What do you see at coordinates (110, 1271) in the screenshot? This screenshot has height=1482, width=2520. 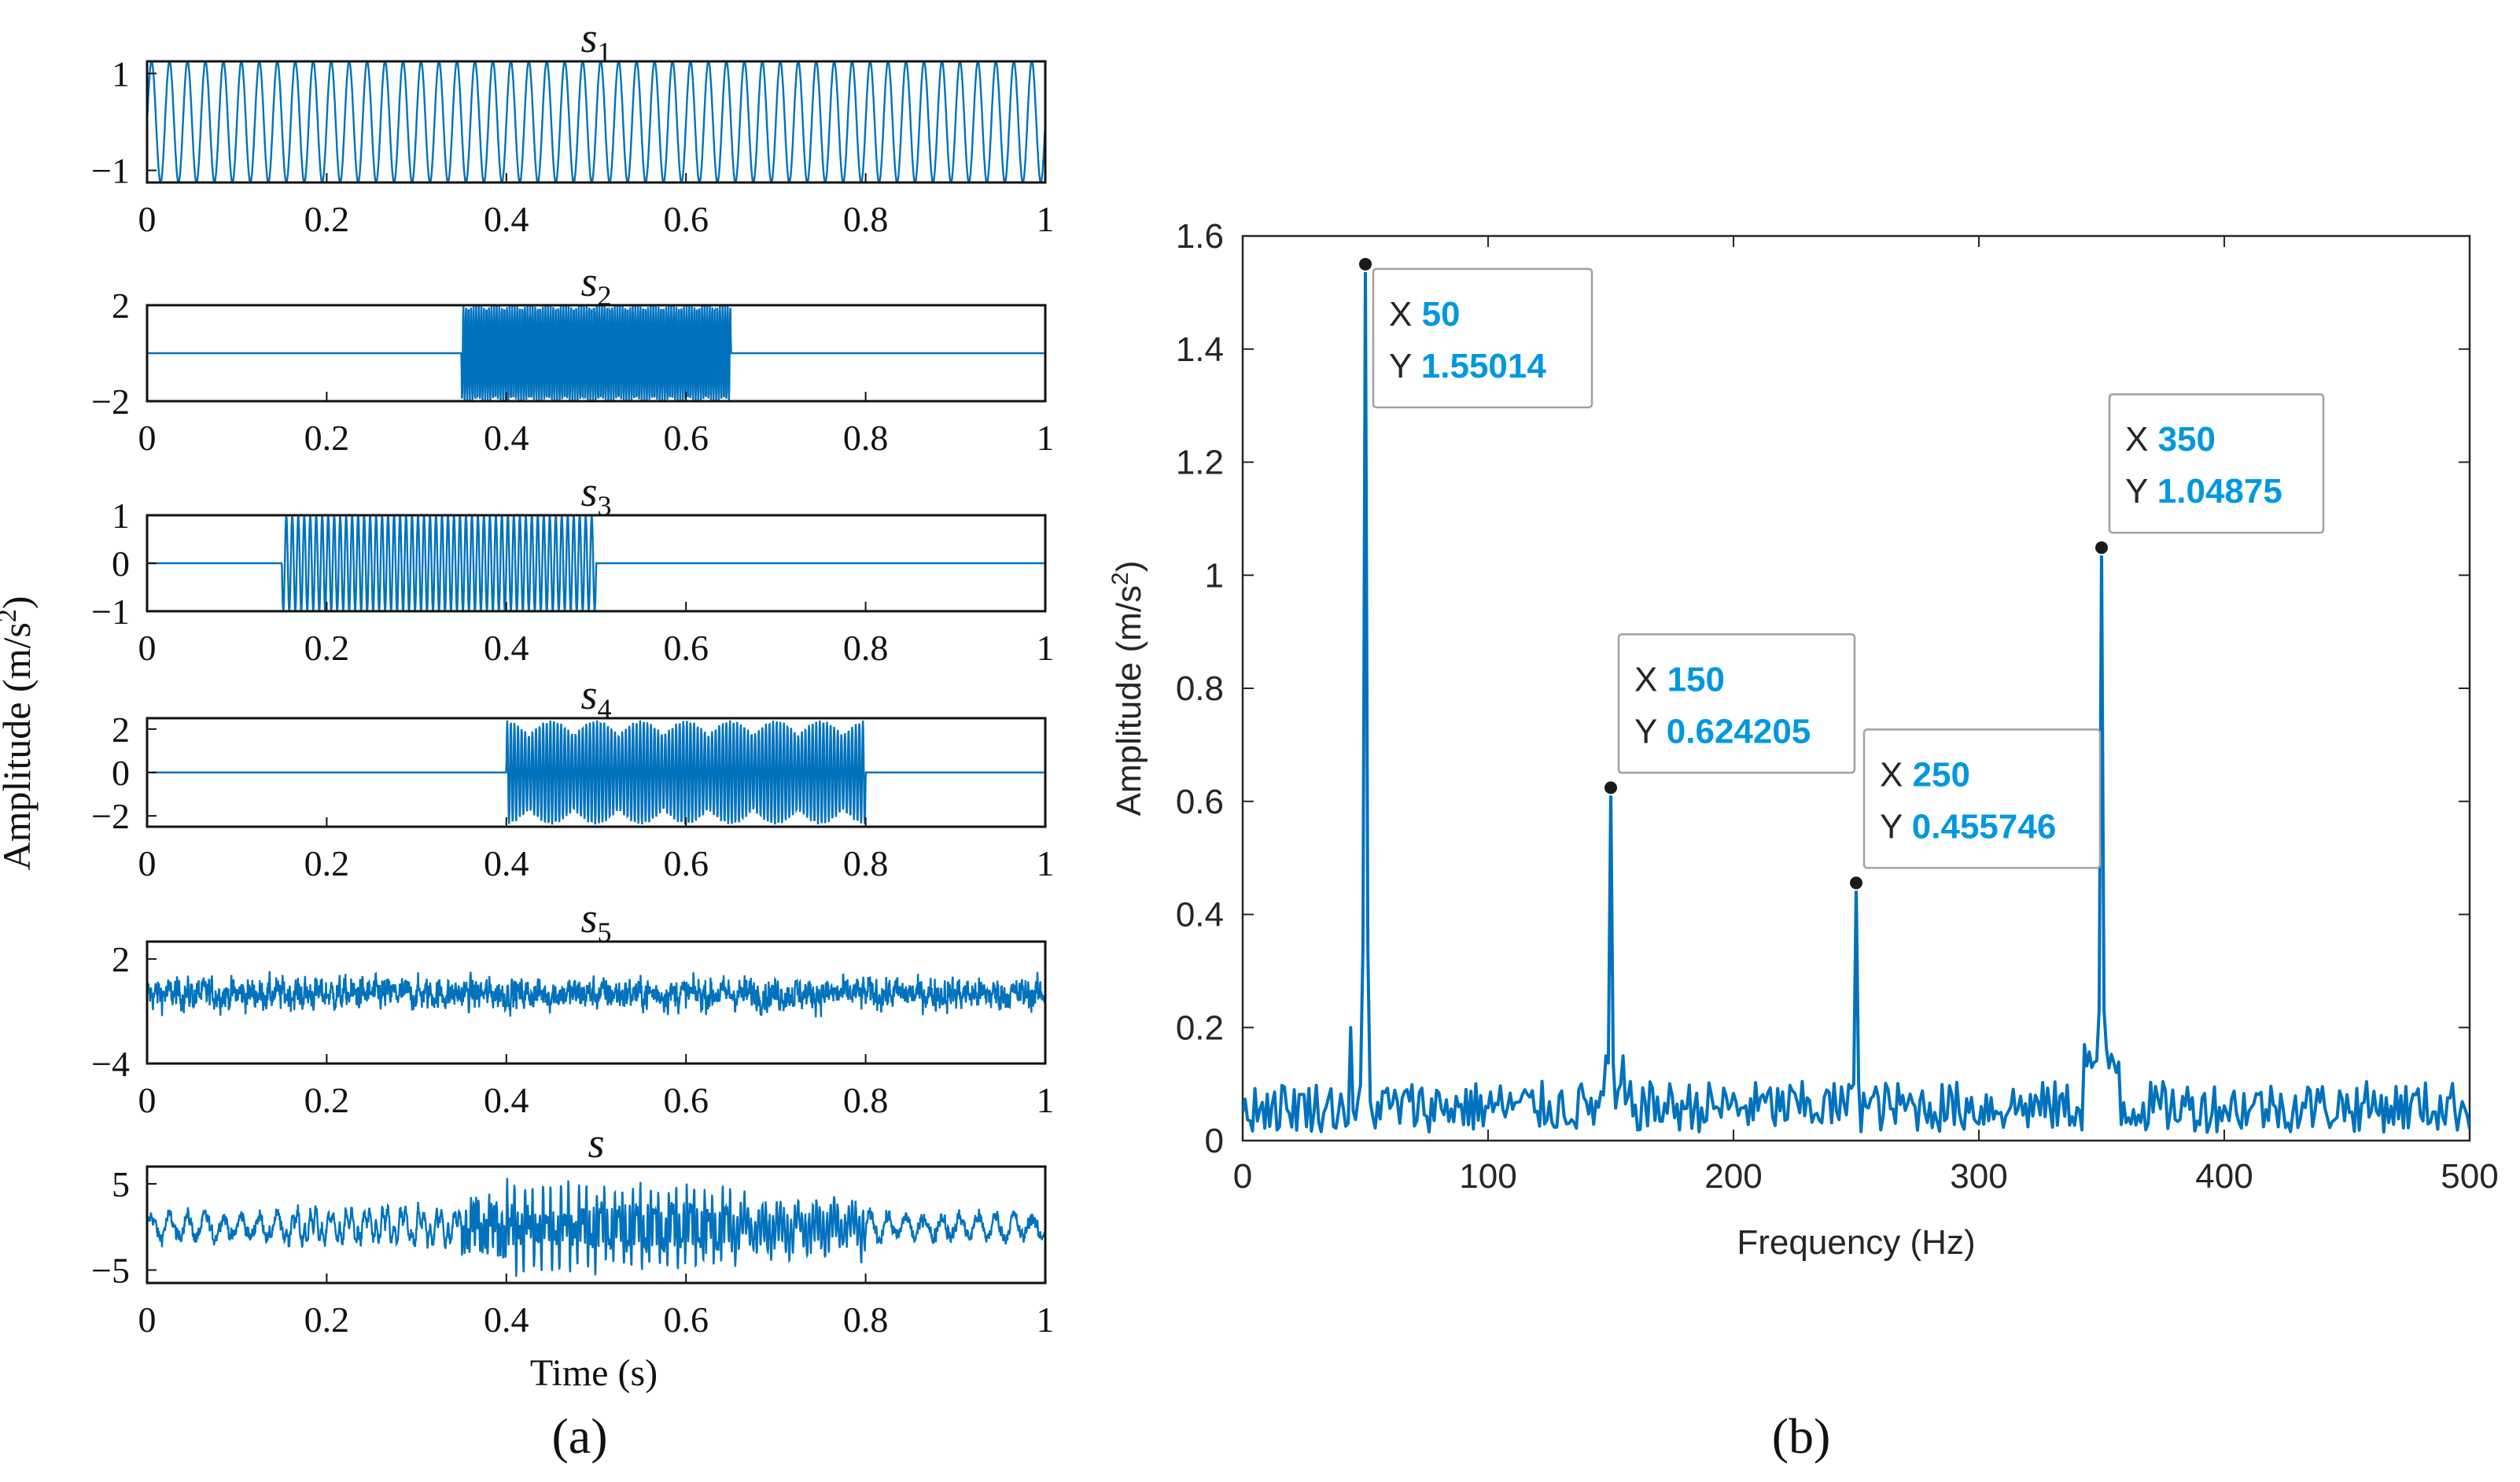 I see `y-tick-label: −5` at bounding box center [110, 1271].